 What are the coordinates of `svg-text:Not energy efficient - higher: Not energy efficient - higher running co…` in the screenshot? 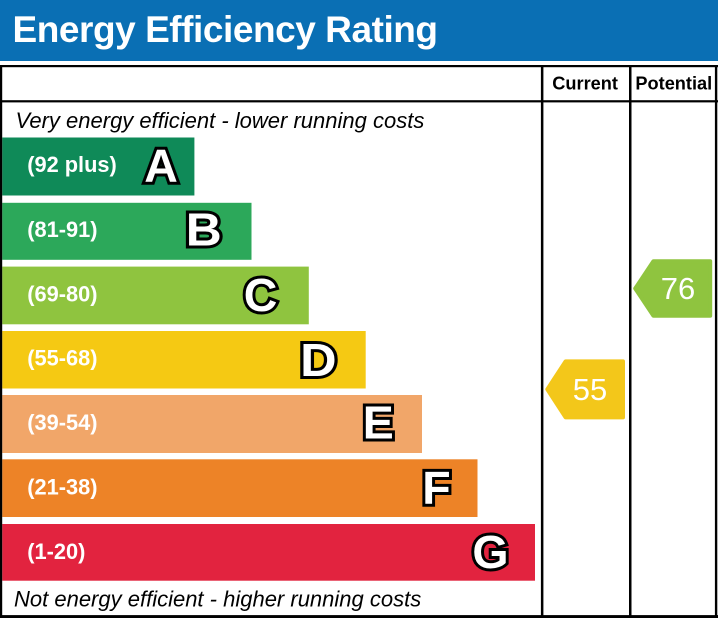 It's located at (217, 598).